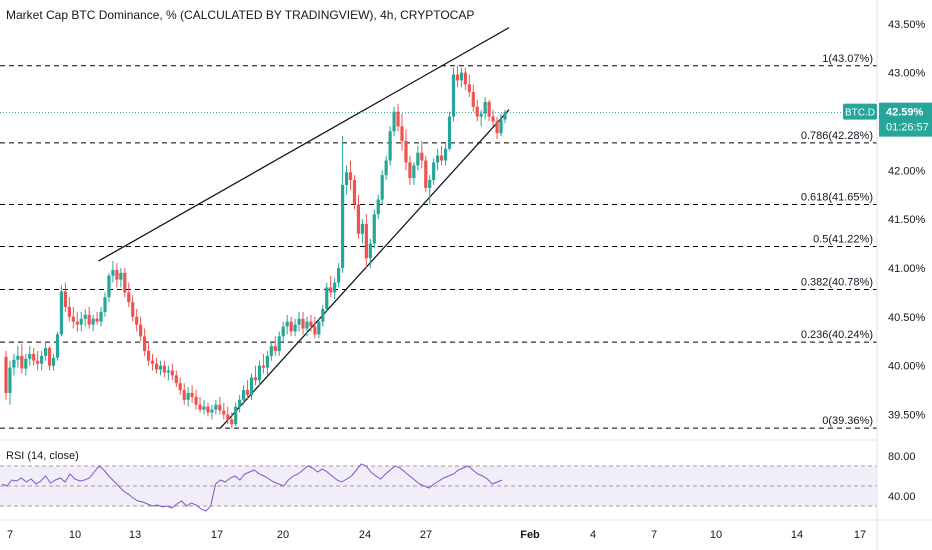  I want to click on rsi-line, so click(252, 487).